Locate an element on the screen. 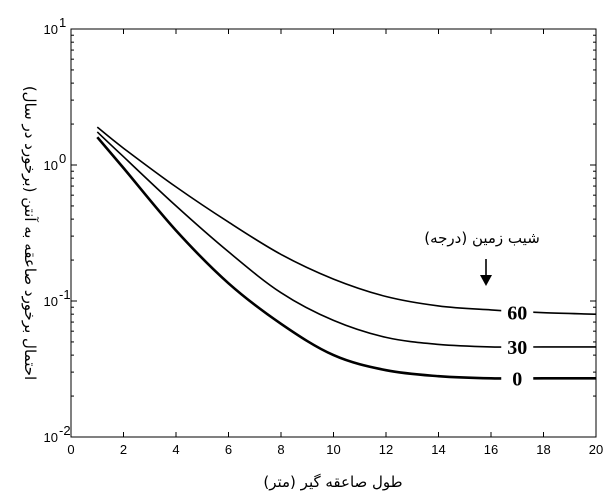 Image resolution: width=607 pixels, height=497 pixels. series-label-60: 60 is located at coordinates (517, 314).